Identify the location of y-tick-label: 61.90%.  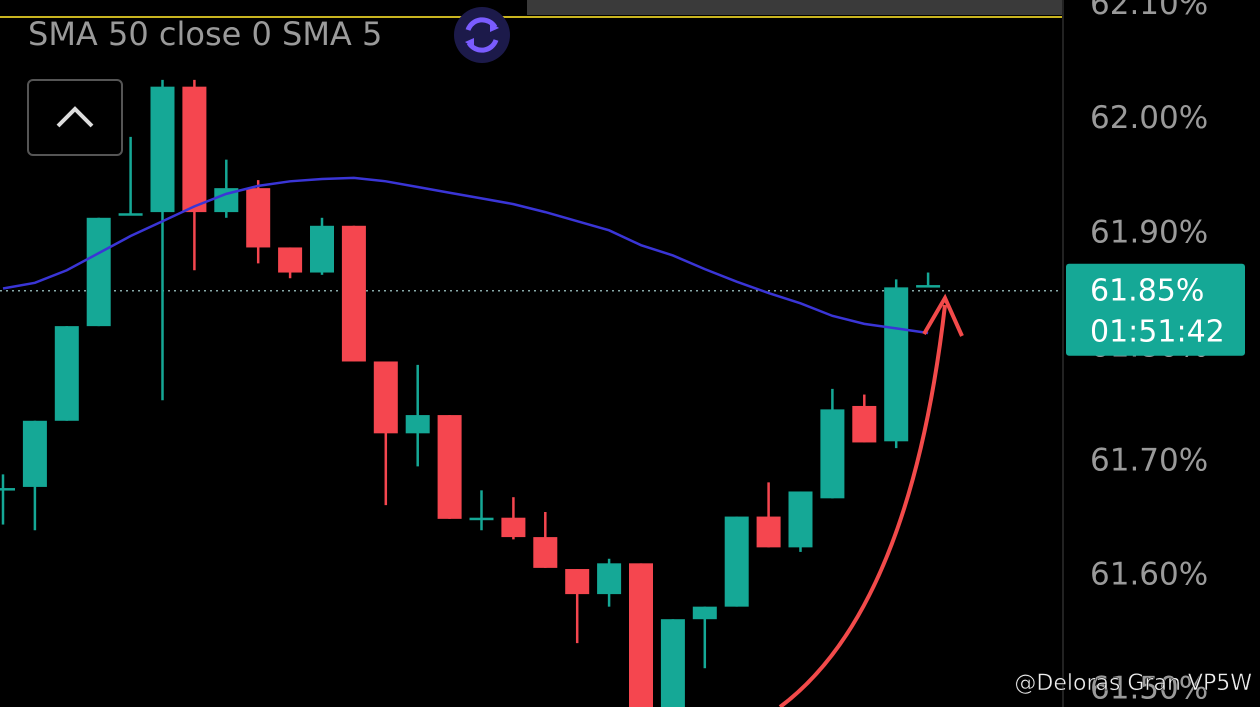
(1149, 232).